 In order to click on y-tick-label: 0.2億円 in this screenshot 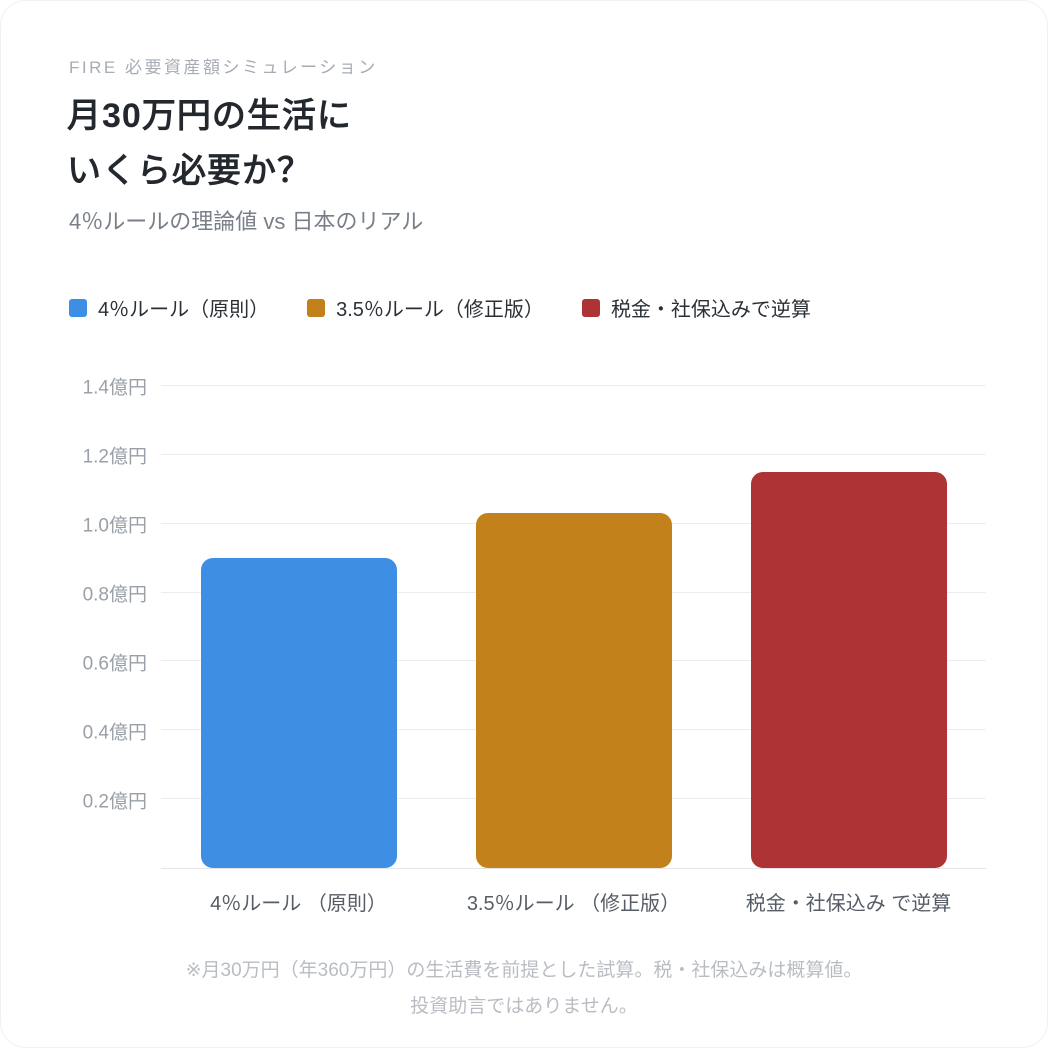, I will do `click(114, 802)`.